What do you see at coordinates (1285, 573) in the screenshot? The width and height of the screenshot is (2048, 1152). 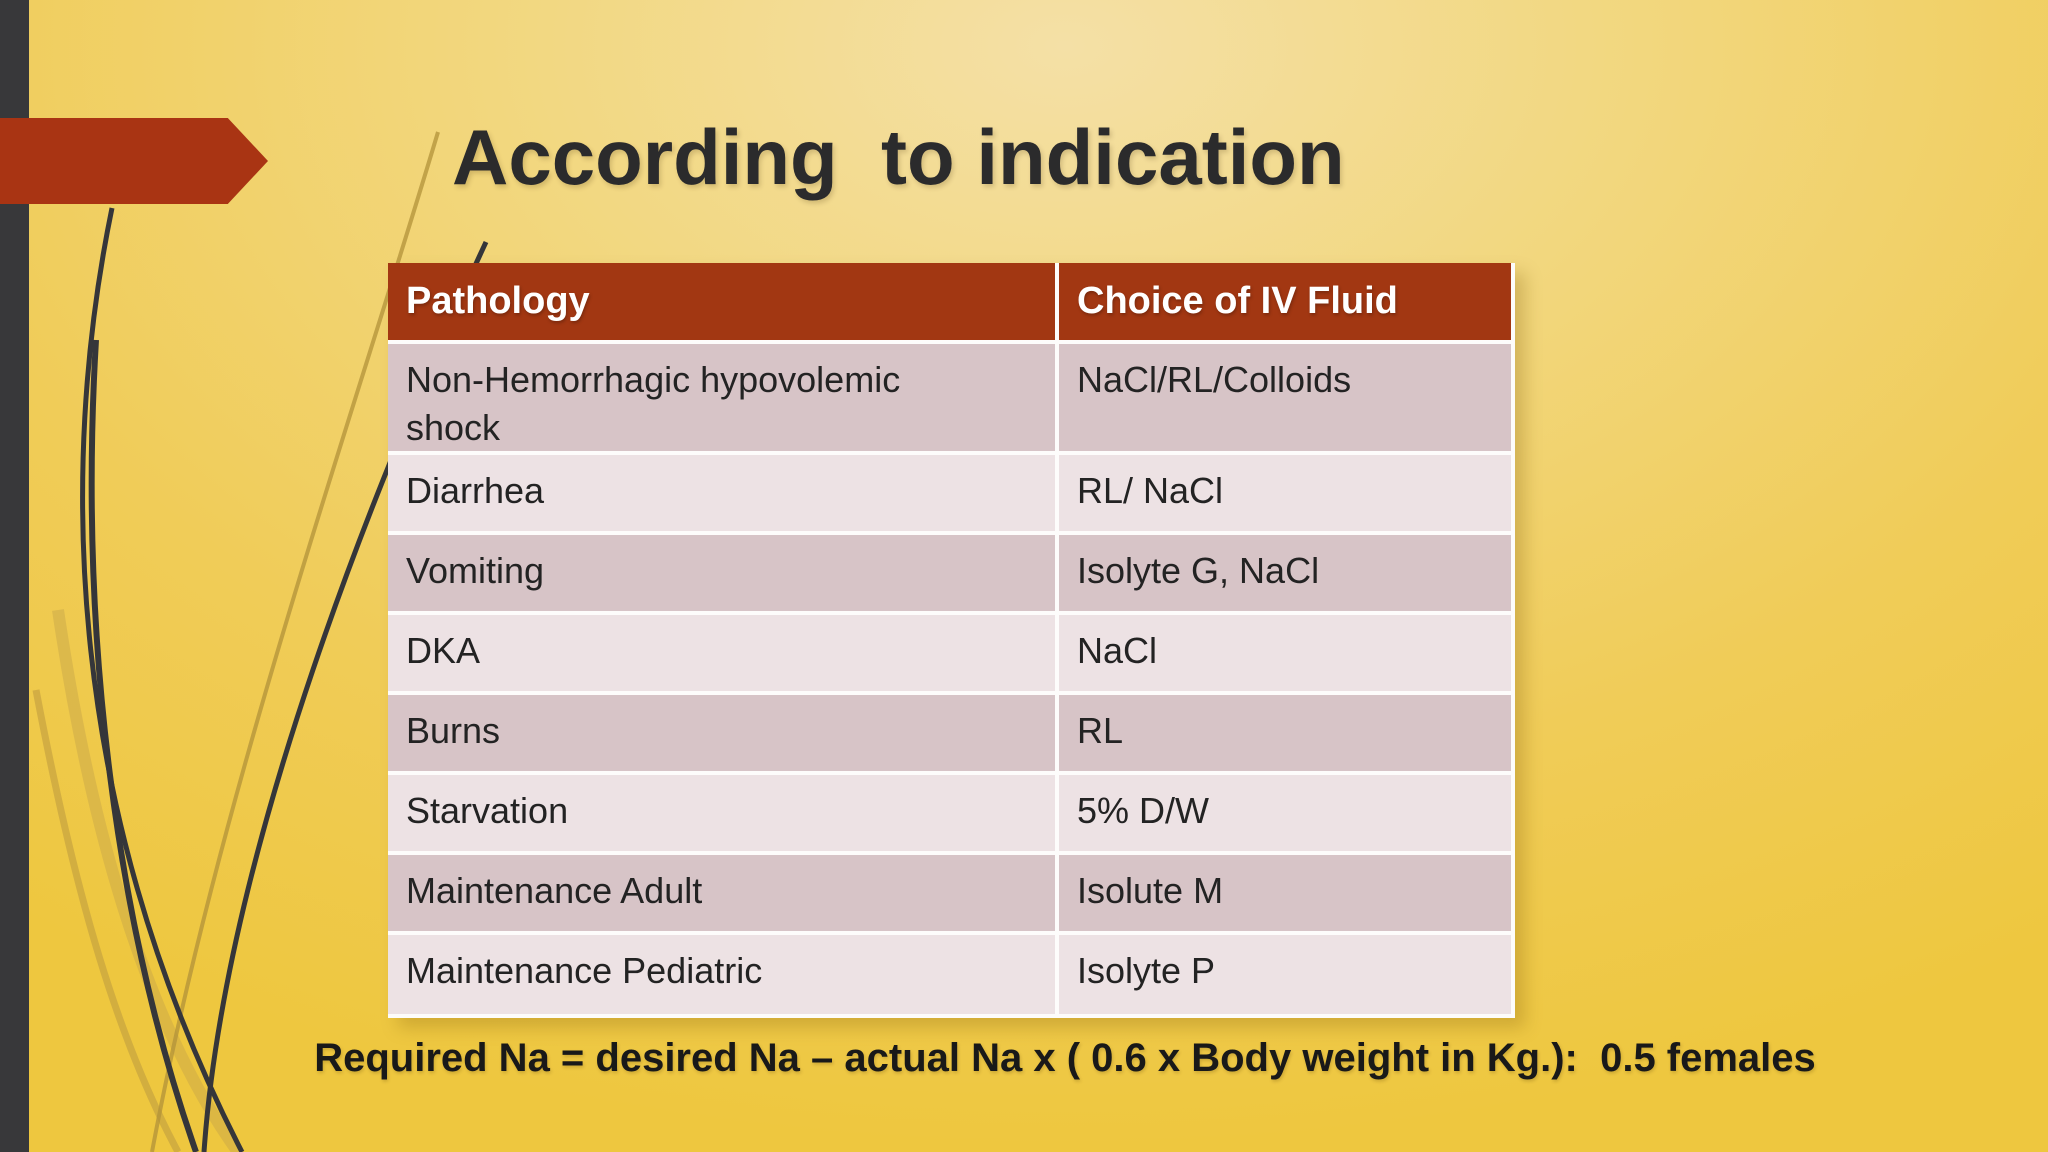 I see `table-cell: Isolyte G, NaCl` at bounding box center [1285, 573].